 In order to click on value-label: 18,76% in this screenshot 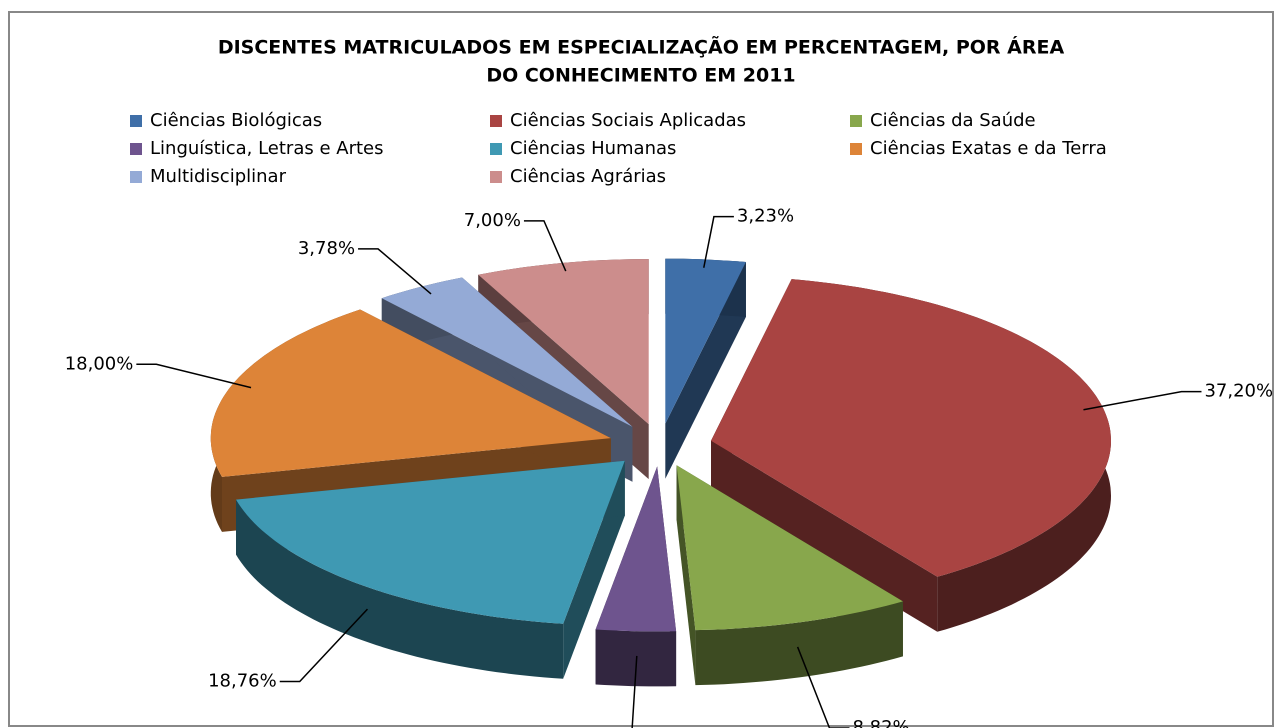, I will do `click(242, 680)`.